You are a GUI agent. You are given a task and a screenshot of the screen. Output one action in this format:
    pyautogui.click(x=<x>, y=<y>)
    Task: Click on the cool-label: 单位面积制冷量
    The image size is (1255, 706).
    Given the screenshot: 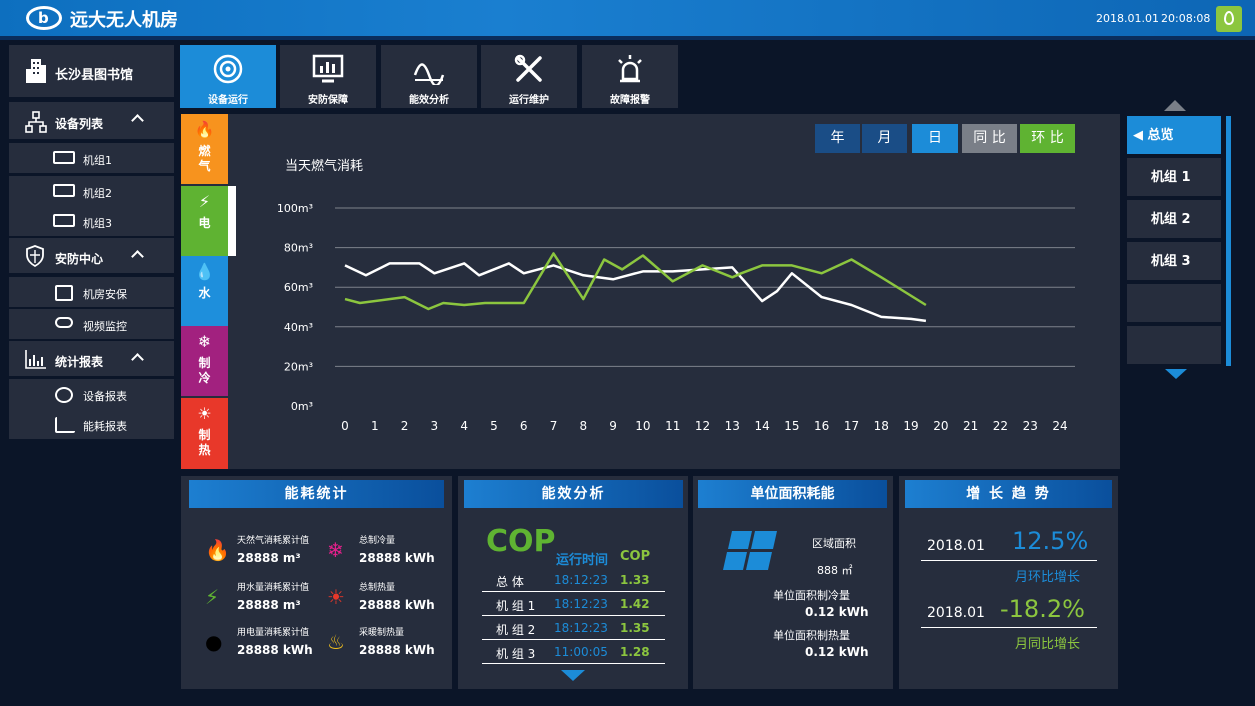 What is the action you would take?
    pyautogui.click(x=811, y=595)
    